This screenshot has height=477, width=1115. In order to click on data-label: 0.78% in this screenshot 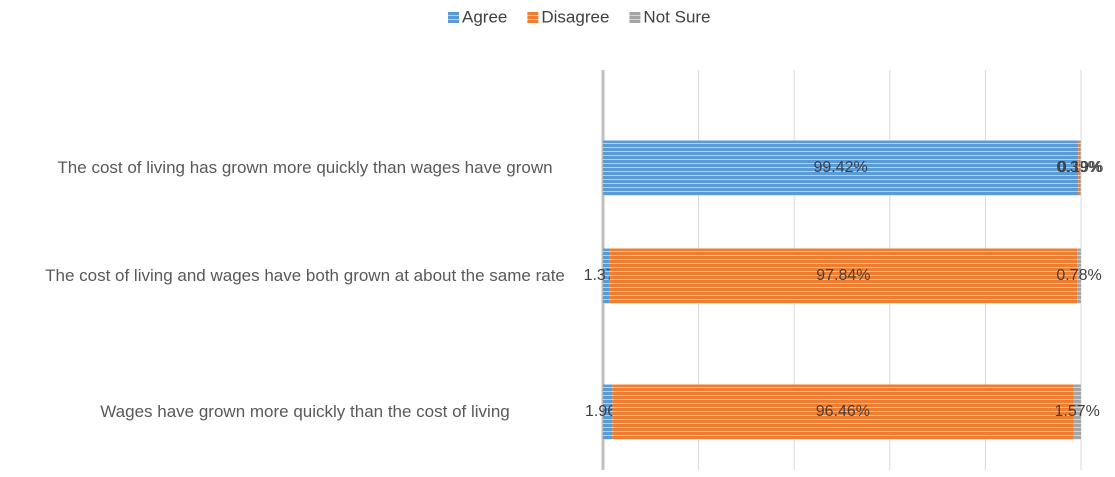, I will do `click(1078, 275)`.